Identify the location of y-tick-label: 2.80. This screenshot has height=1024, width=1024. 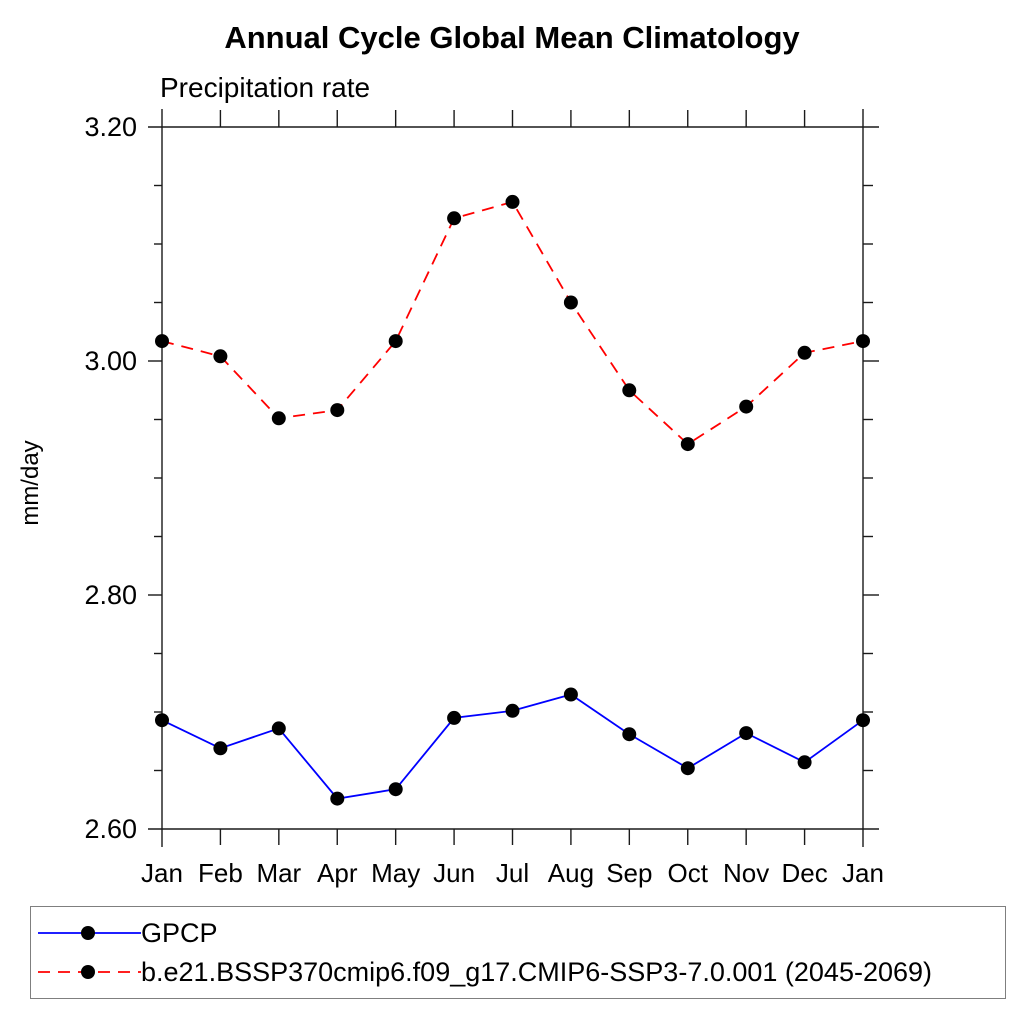
(110, 595).